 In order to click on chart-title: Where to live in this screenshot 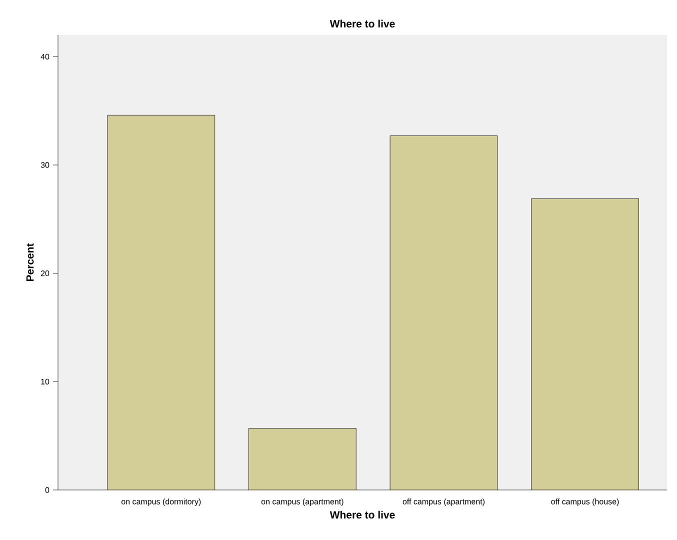, I will do `click(362, 24)`.